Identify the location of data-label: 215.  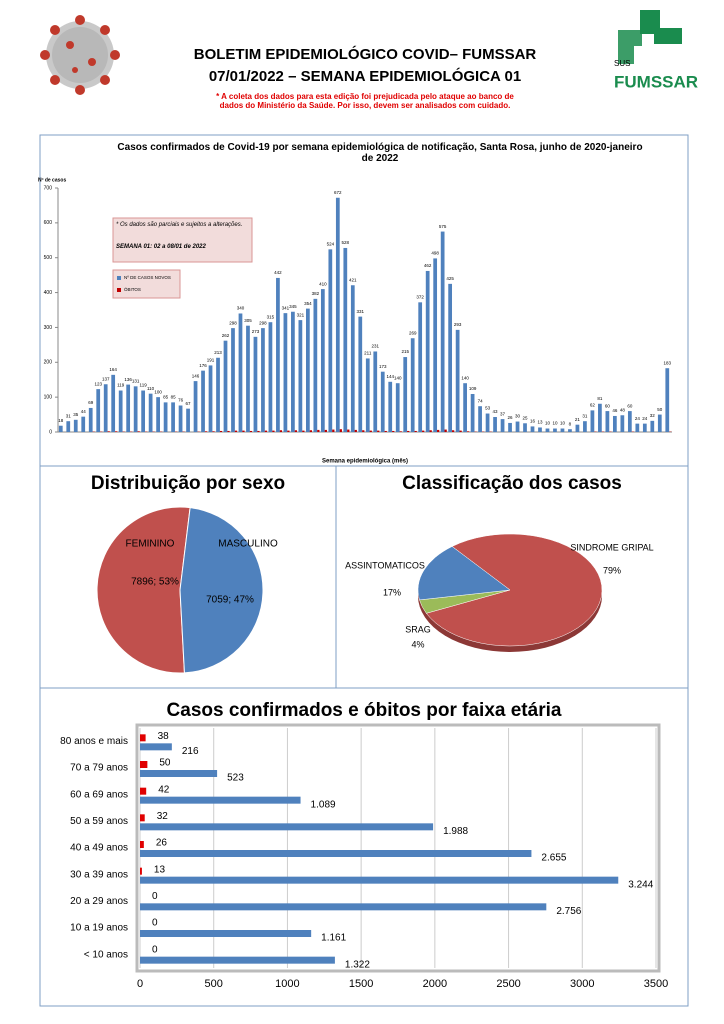
(405, 351).